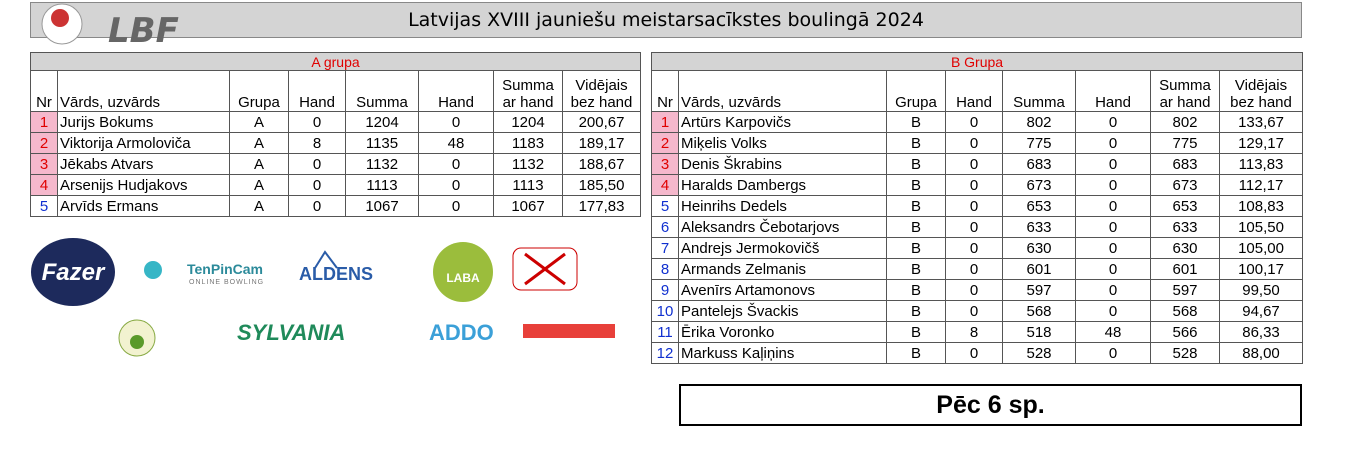 The image size is (1370, 467). What do you see at coordinates (143, 185) in the screenshot?
I see `cell: Arsenijs Hudjakovs` at bounding box center [143, 185].